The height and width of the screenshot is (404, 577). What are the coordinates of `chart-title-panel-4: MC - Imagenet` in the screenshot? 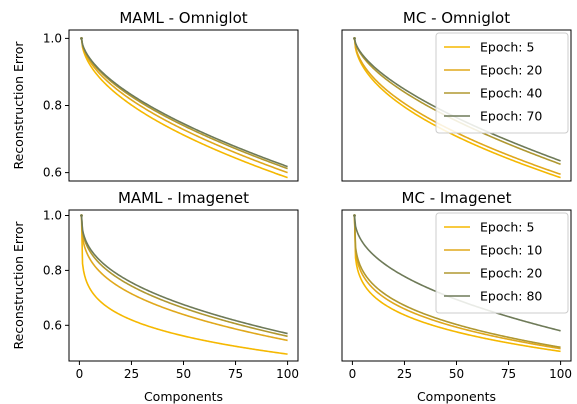 It's located at (457, 198).